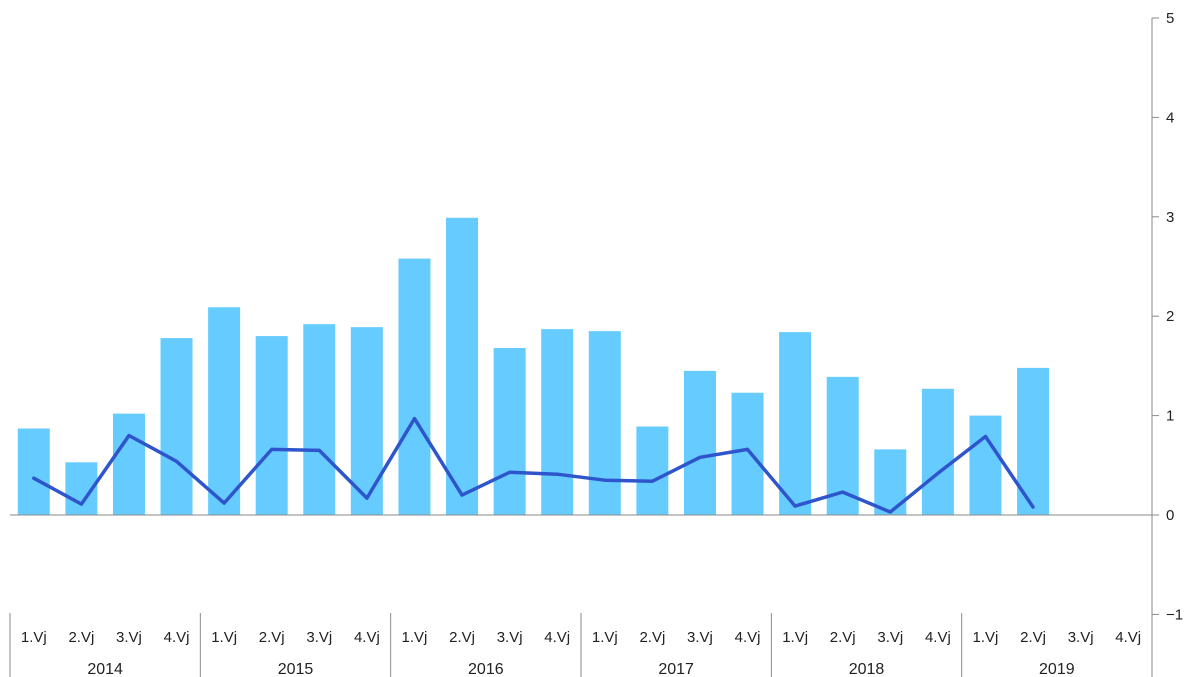 This screenshot has width=1202, height=677. I want to click on x-group-label: 2019, so click(1057, 669).